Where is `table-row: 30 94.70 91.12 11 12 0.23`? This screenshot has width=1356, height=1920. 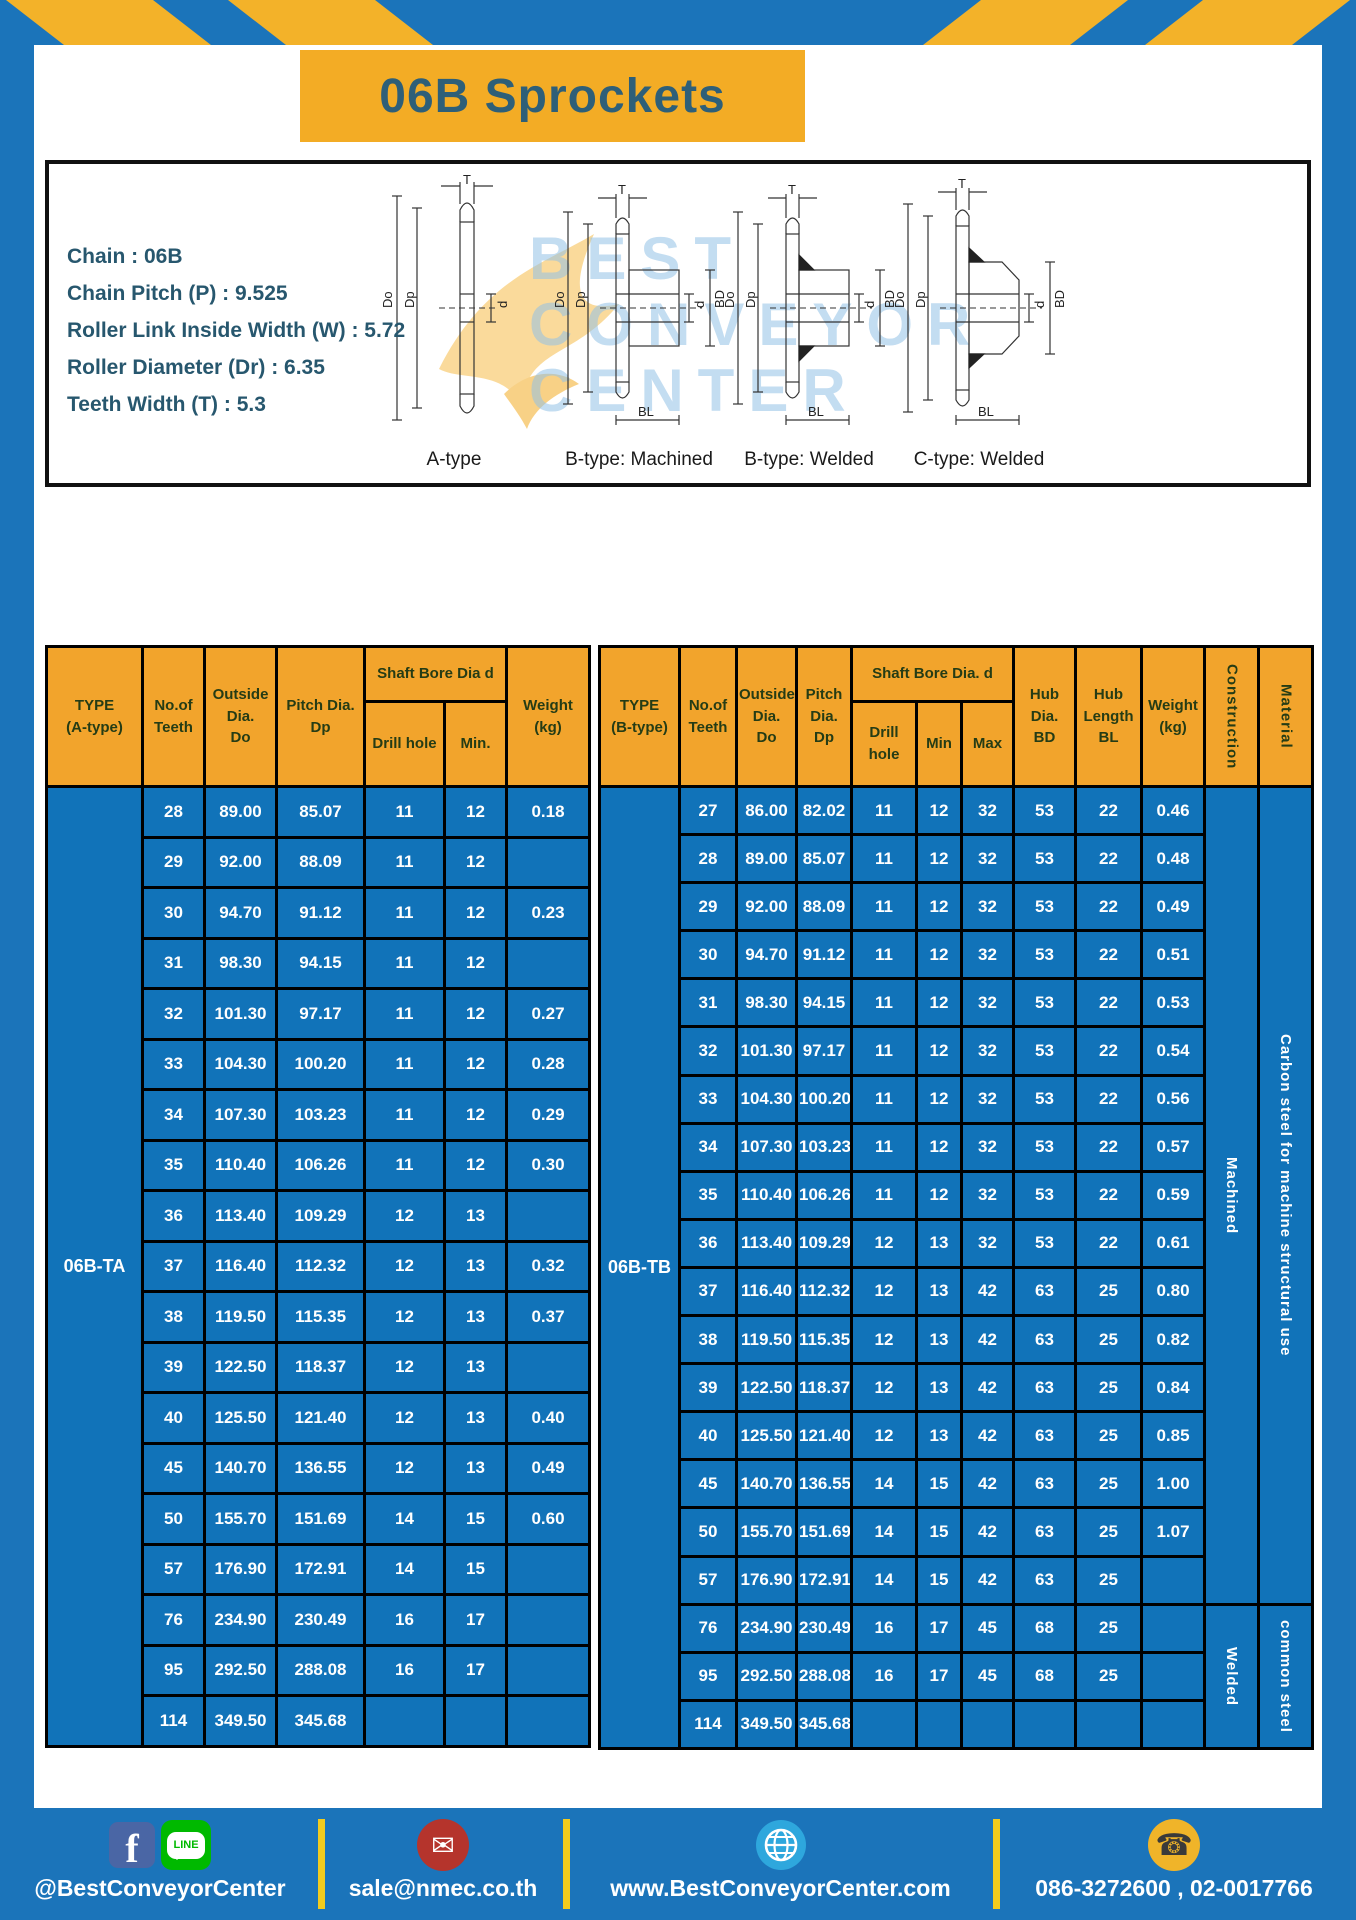 table-row: 30 94.70 91.12 11 12 0.23 is located at coordinates (319, 913).